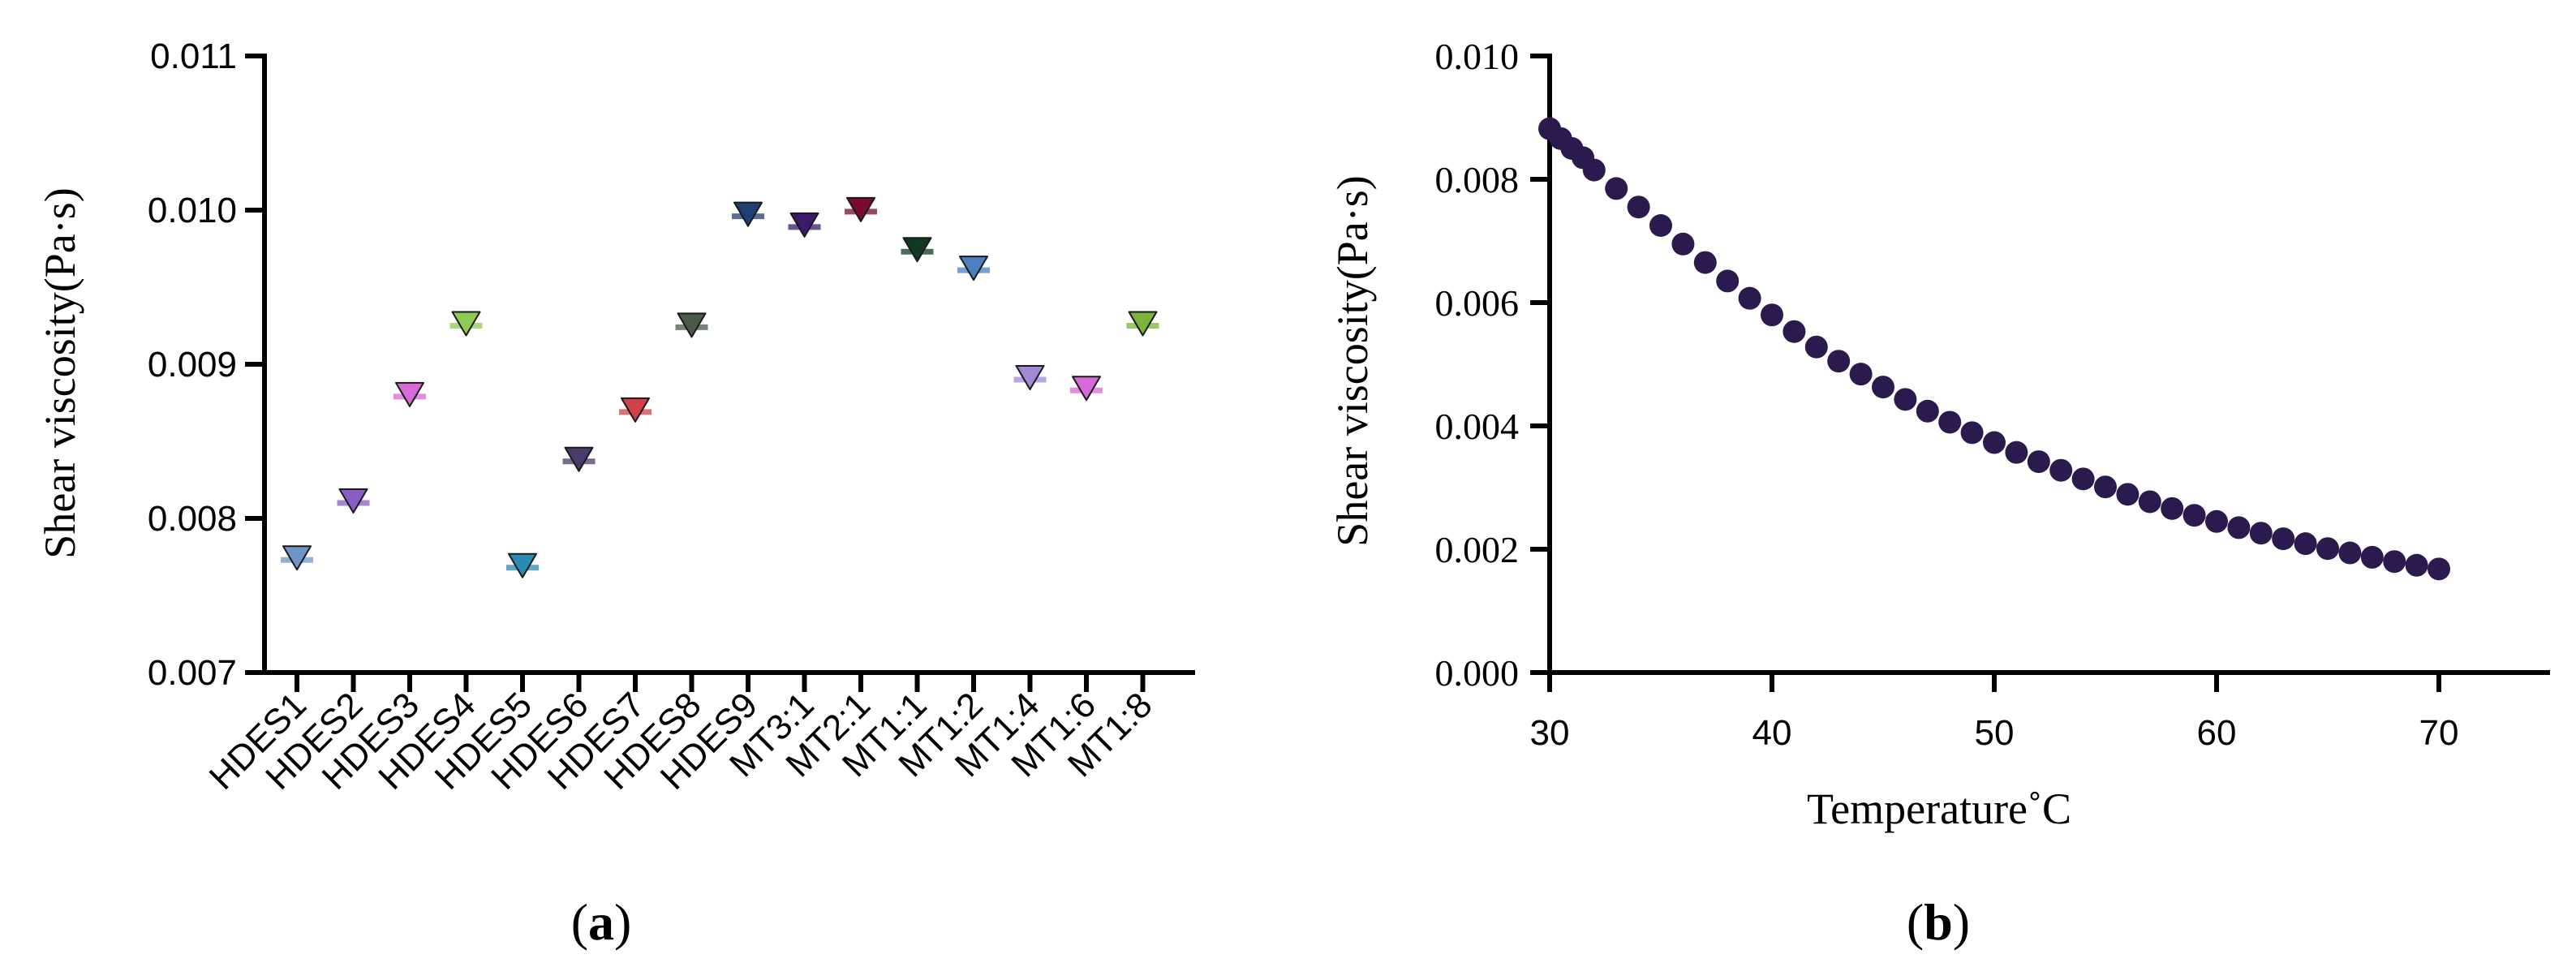 The height and width of the screenshot is (980, 2576). I want to click on panel-a-y-tick-label: 0.010, so click(192, 210).